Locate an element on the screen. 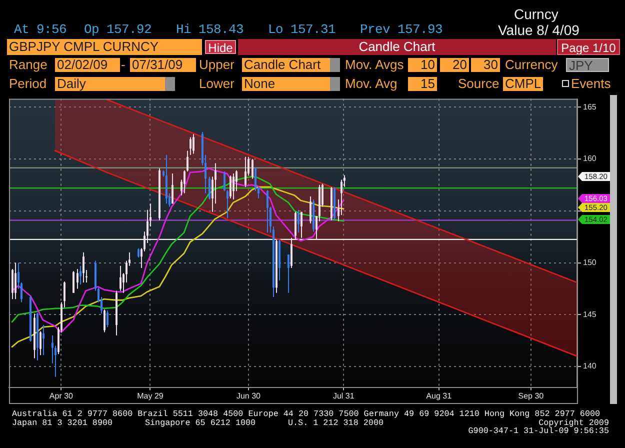  y-tick-label: 140 is located at coordinates (590, 366).